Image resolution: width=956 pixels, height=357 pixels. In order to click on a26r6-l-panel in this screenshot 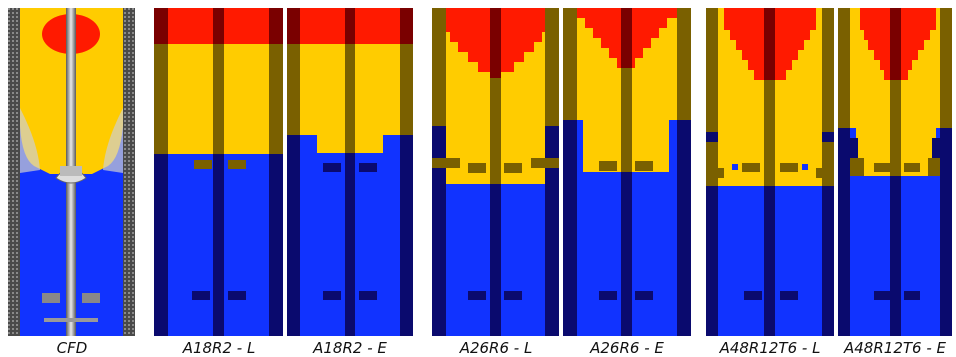, I will do `click(495, 172)`.